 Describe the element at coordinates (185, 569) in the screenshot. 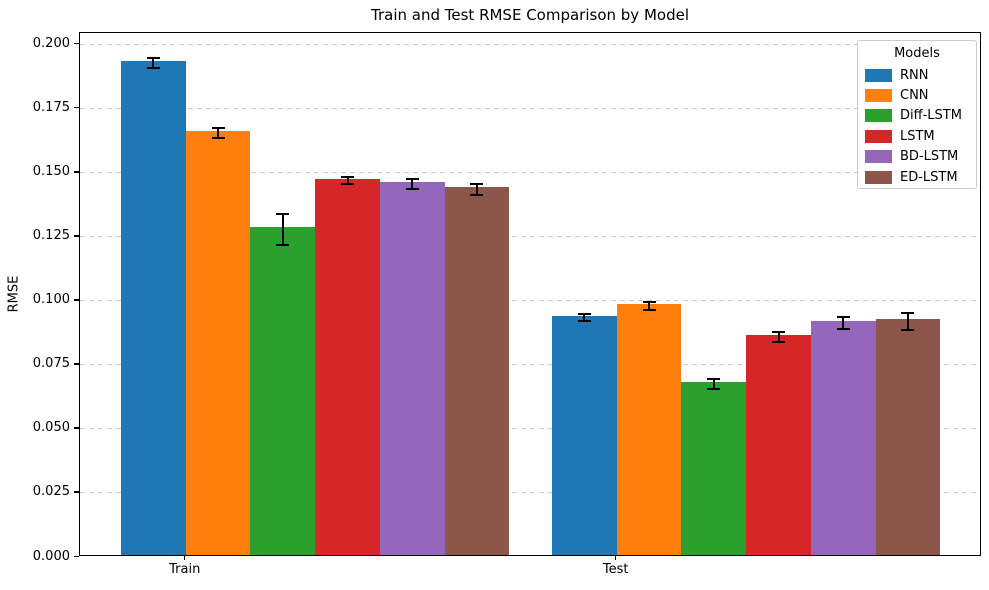

I see `x-tick-label-train: Train` at that location.